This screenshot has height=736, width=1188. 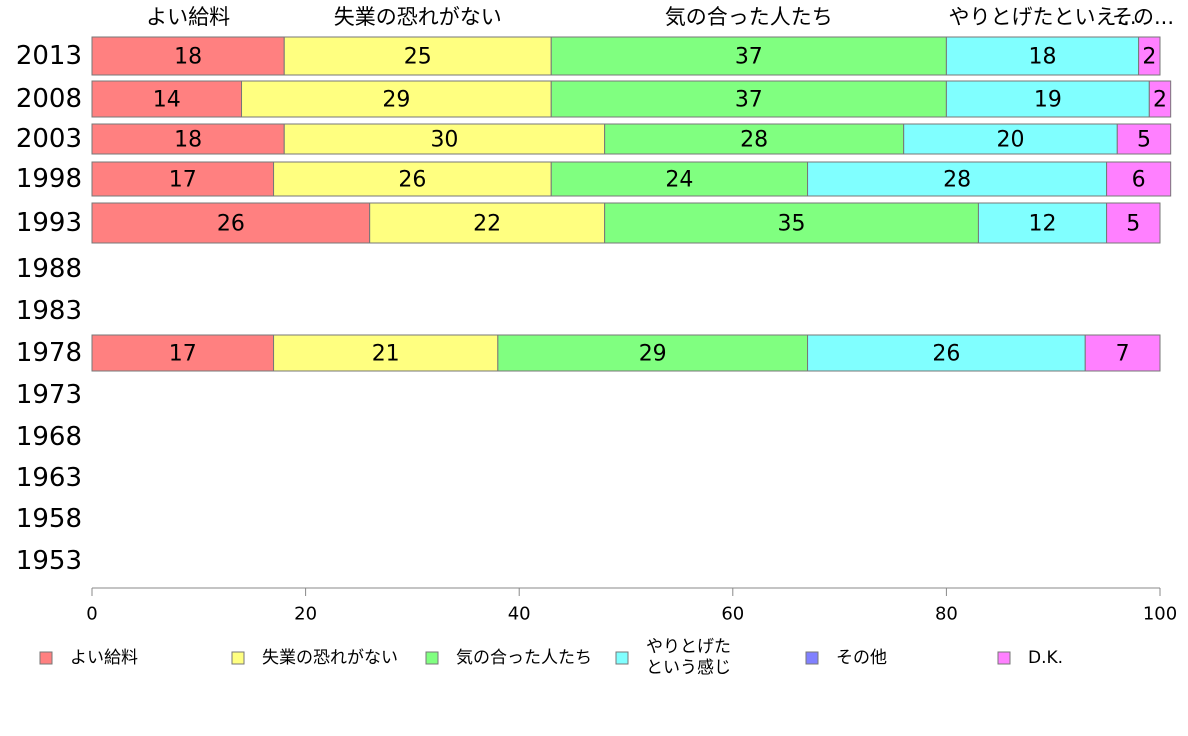 What do you see at coordinates (386, 354) in the screenshot?
I see `data-label: 21` at bounding box center [386, 354].